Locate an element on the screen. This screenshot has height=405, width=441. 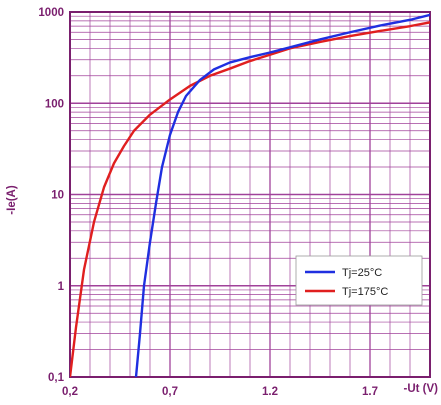
y-tick-label: 0,1 is located at coordinates (56, 378).